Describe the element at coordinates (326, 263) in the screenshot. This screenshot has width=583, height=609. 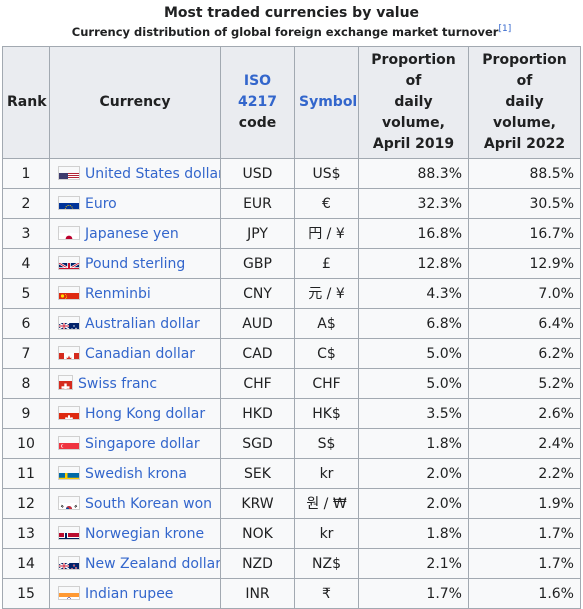
I see `symbol-cell: £` at that location.